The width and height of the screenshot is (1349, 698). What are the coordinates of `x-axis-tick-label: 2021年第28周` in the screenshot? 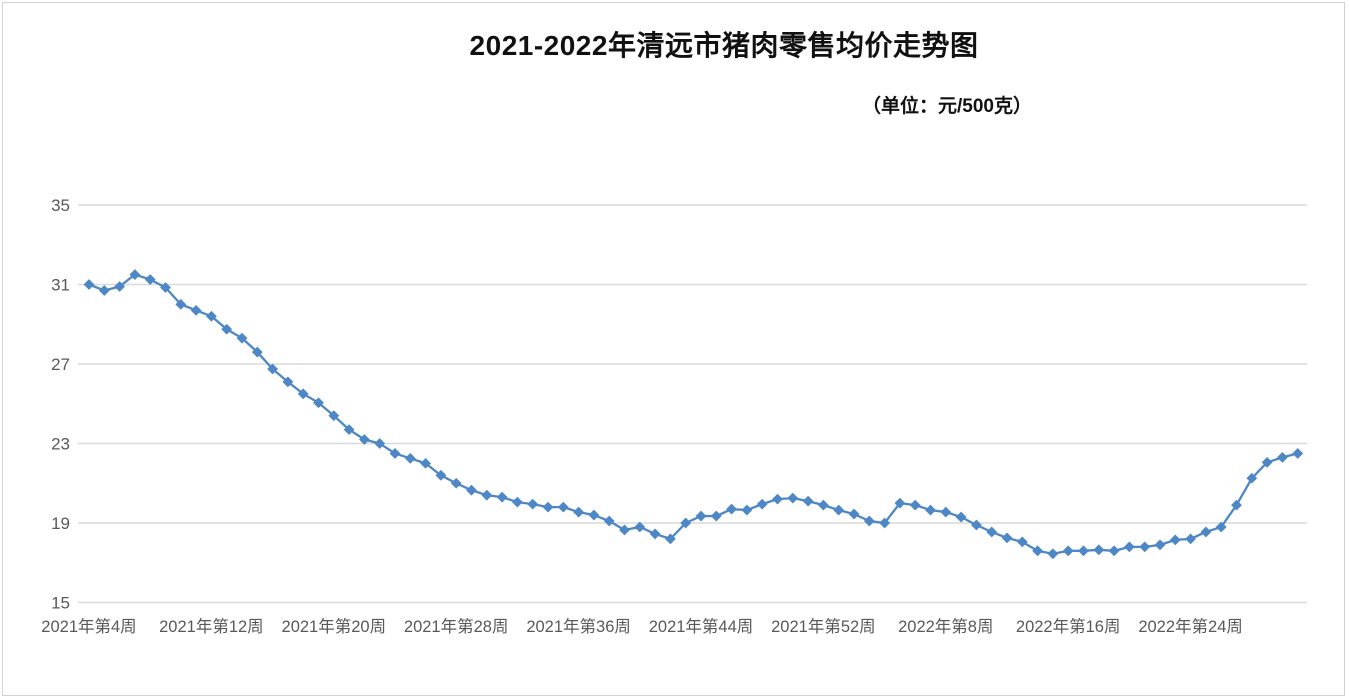 It's located at (456, 626).